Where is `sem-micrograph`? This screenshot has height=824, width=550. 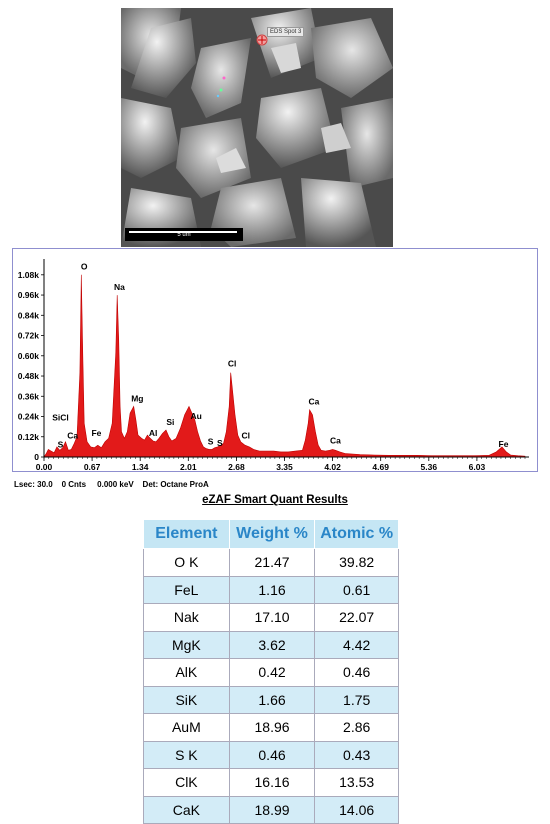
sem-micrograph is located at coordinates (257, 127).